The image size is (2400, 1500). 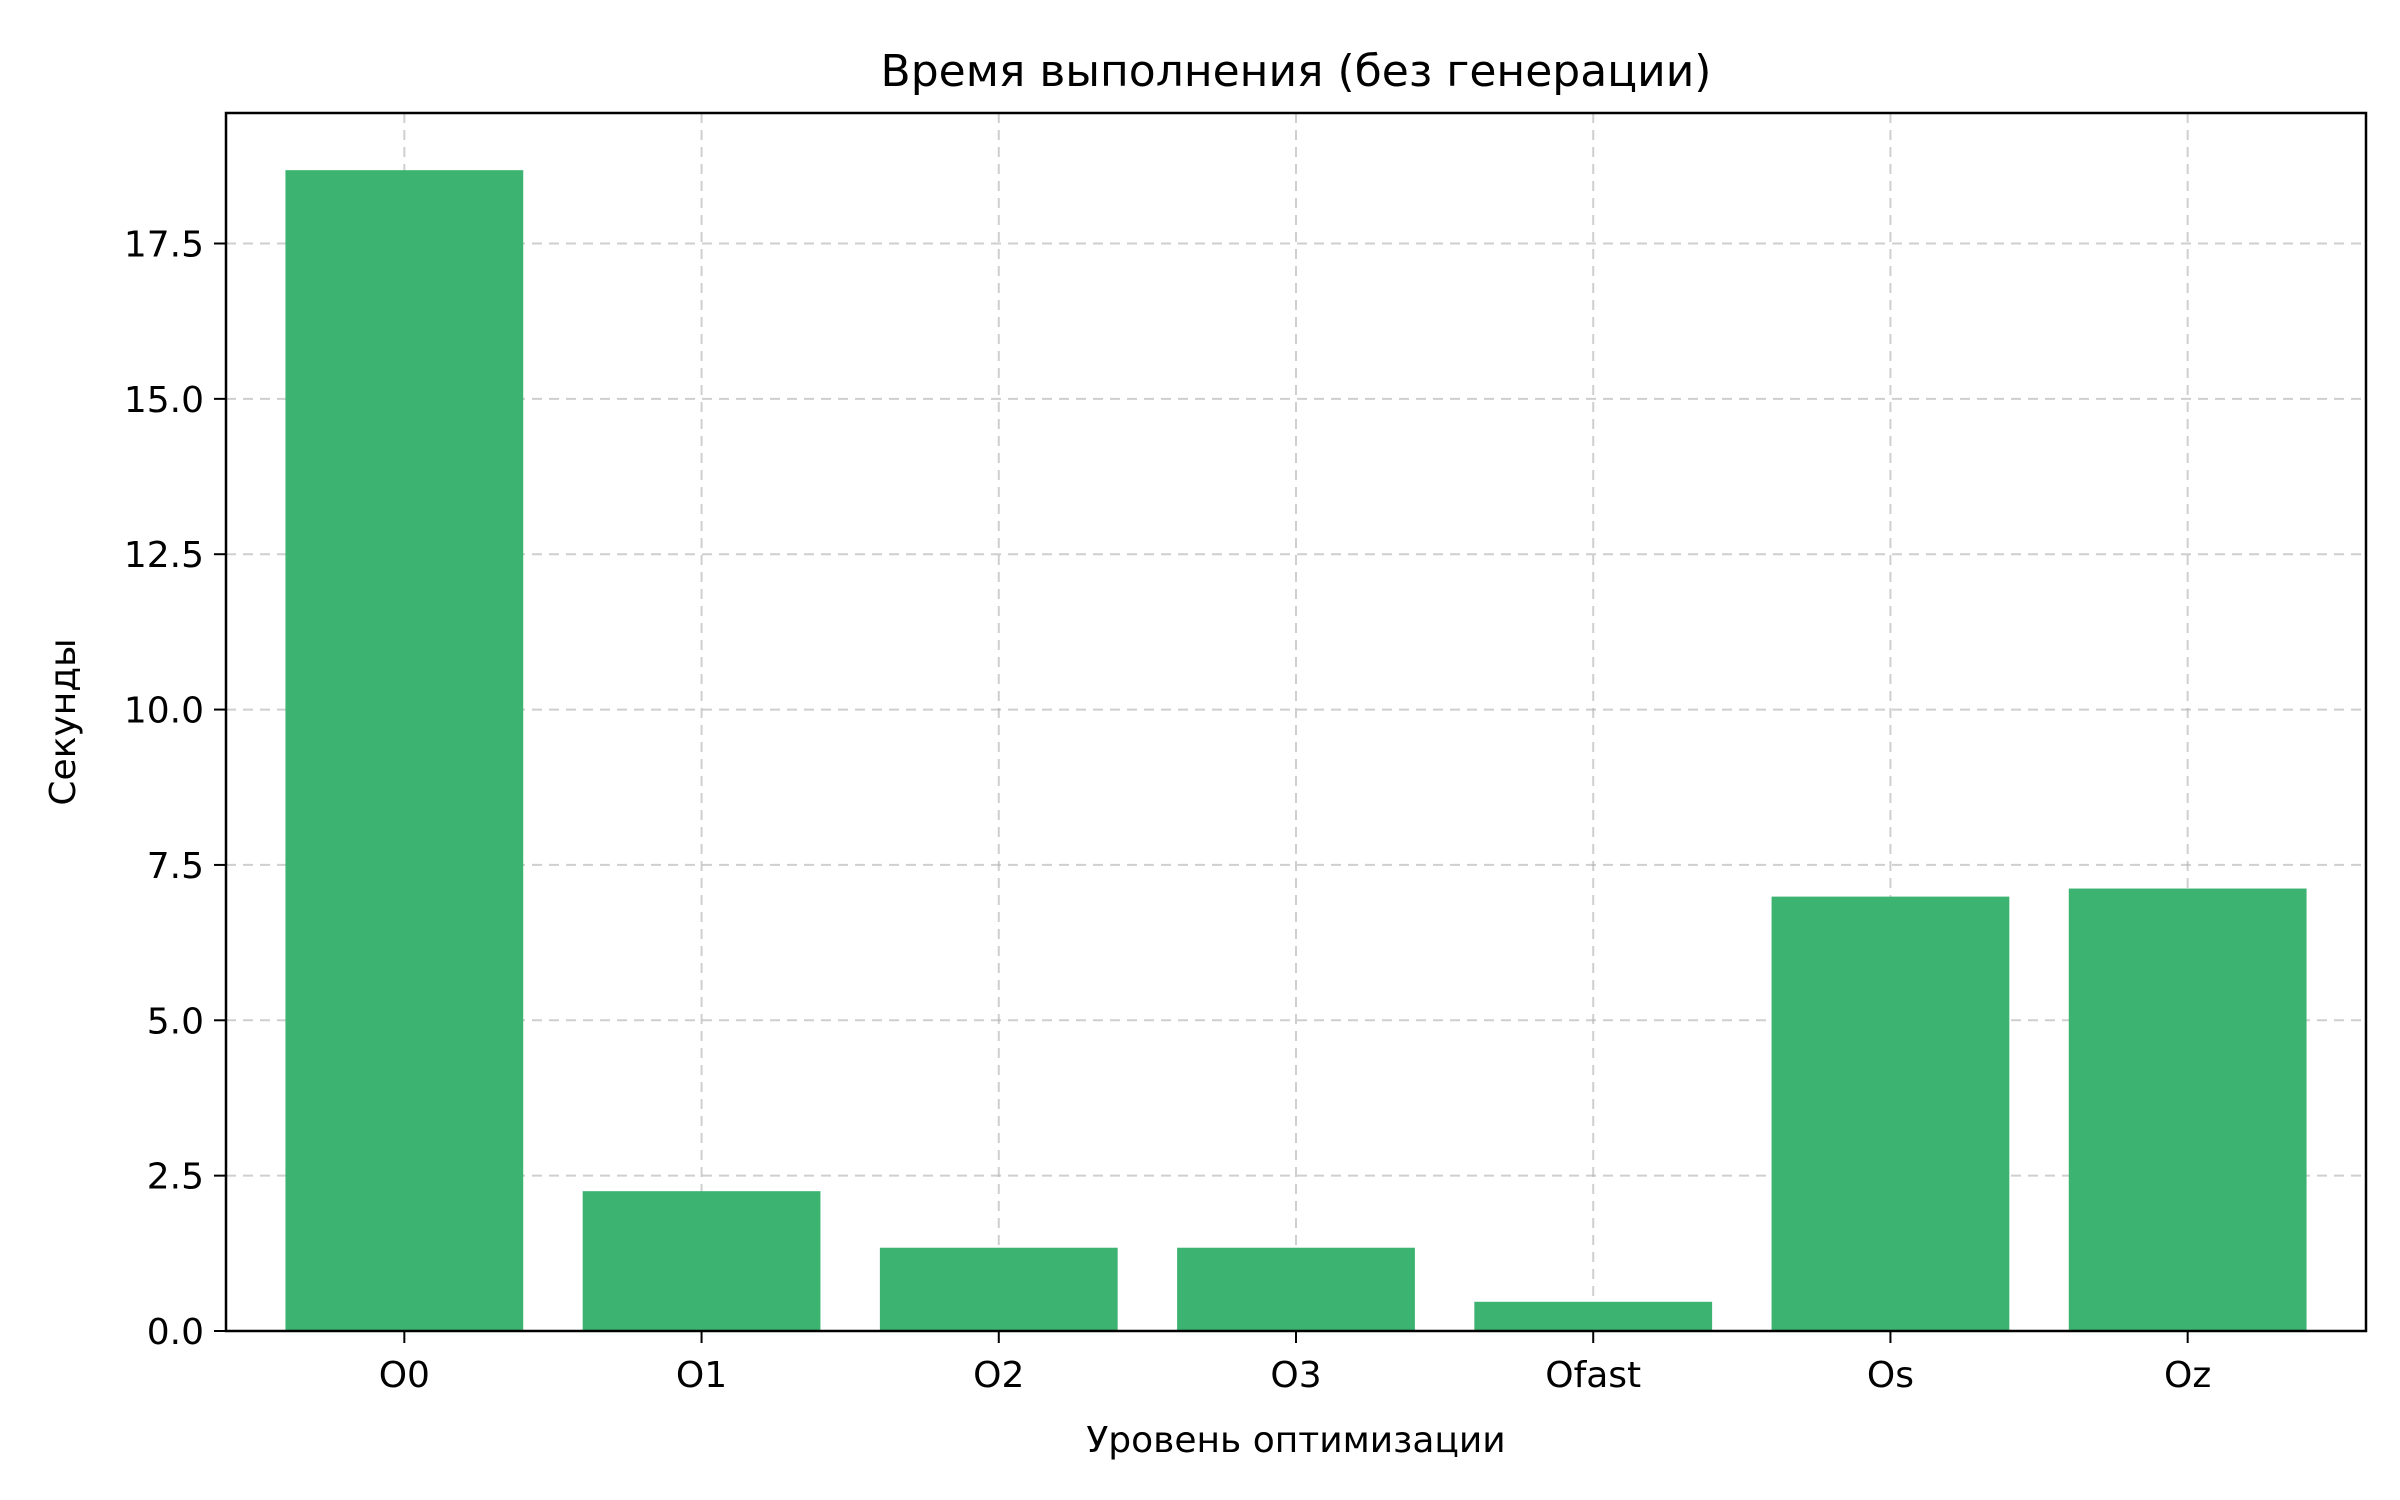 What do you see at coordinates (404, 1375) in the screenshot?
I see `x-tick-label: O0` at bounding box center [404, 1375].